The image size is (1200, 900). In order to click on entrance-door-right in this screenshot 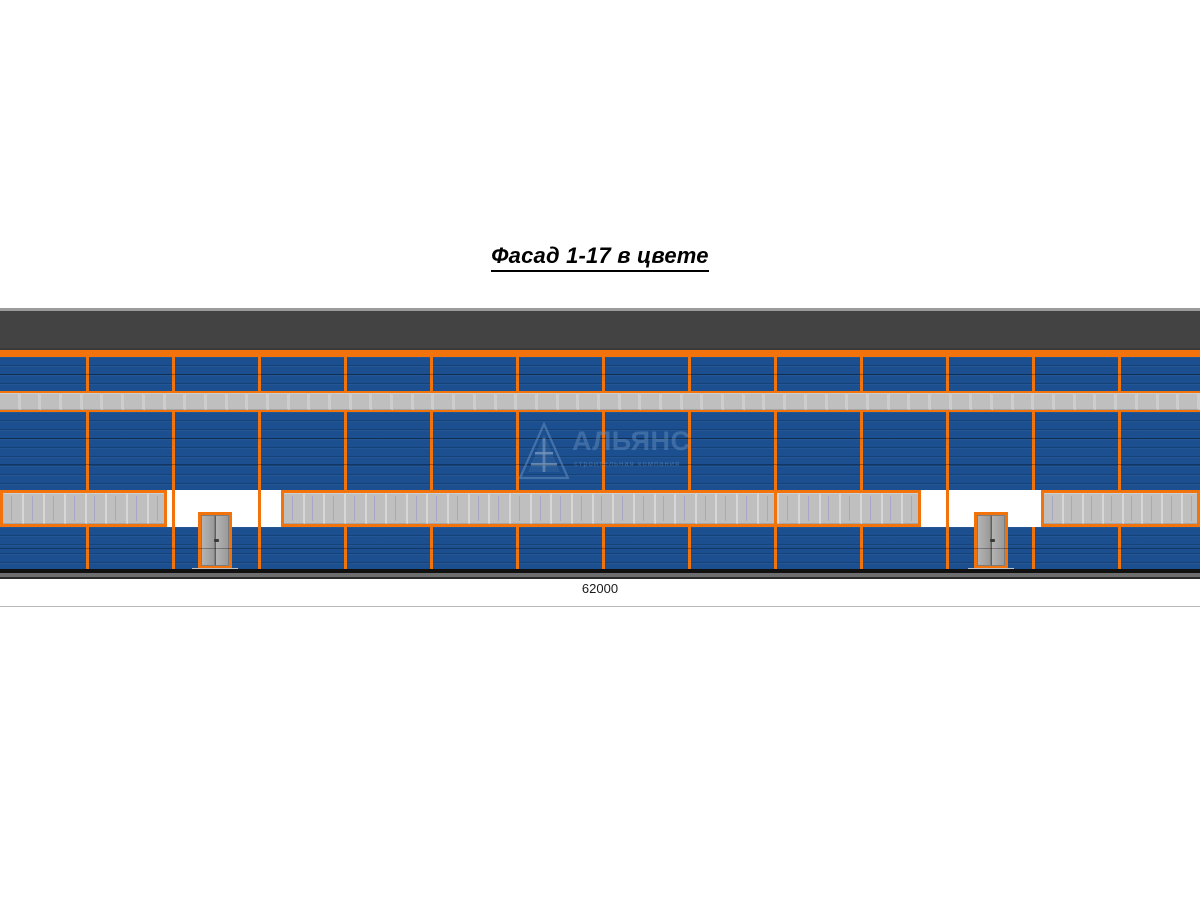, I will do `click(991, 540)`.